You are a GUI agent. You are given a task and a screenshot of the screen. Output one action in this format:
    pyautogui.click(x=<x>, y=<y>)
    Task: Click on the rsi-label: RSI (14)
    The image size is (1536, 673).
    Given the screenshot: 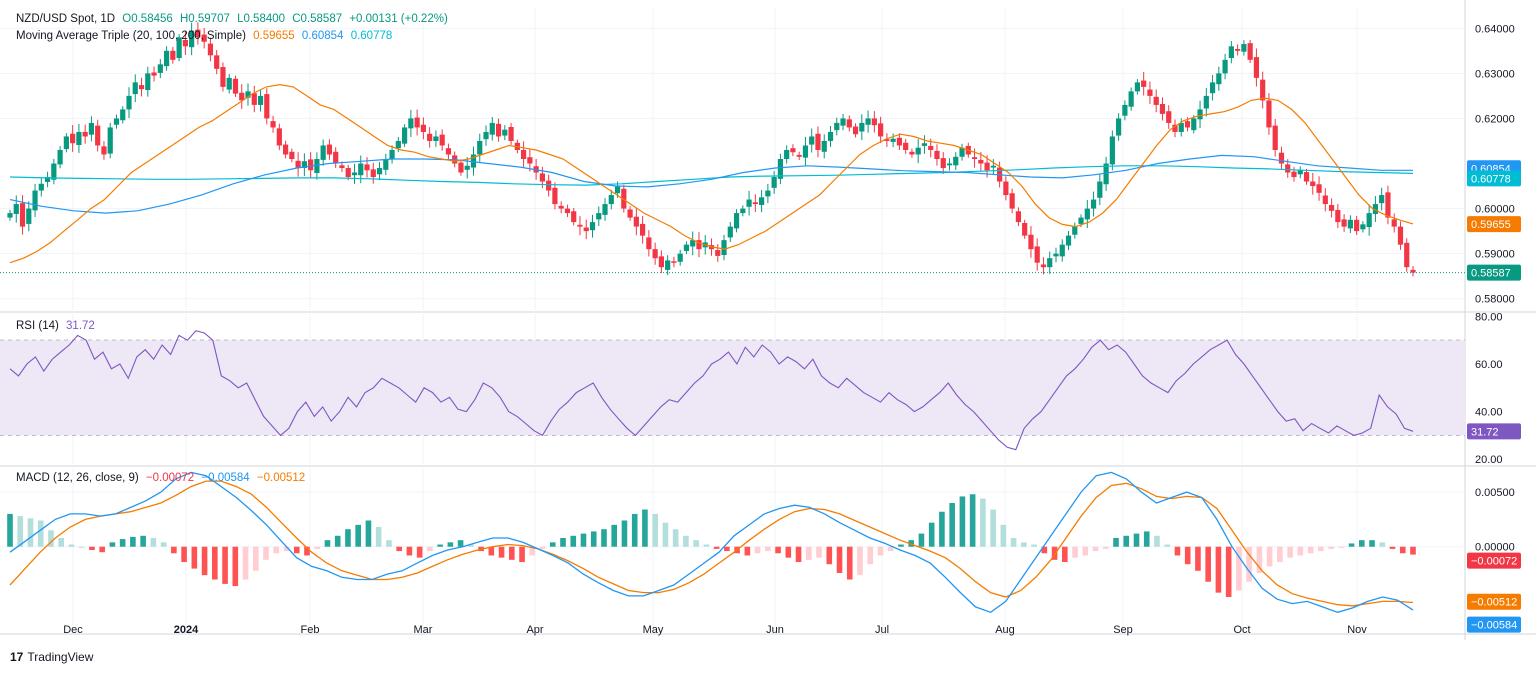 What is the action you would take?
    pyautogui.click(x=37, y=326)
    